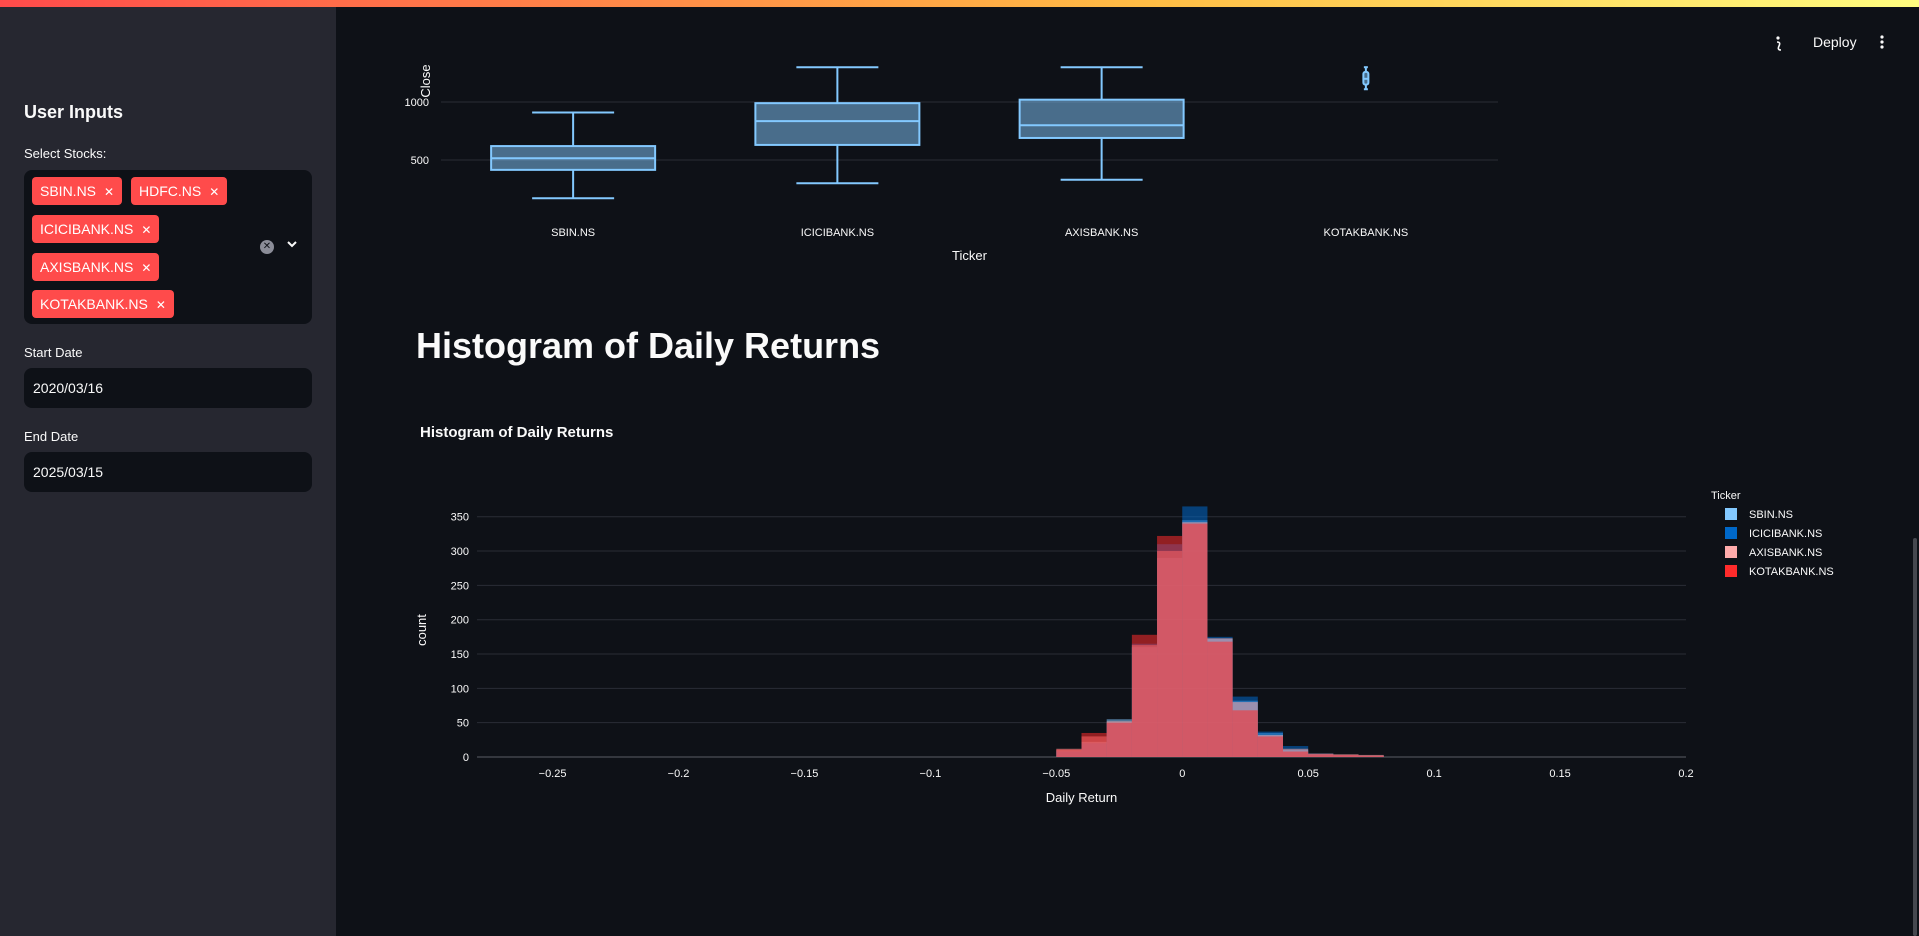 Image resolution: width=1919 pixels, height=936 pixels. Describe the element at coordinates (1771, 515) in the screenshot. I see `legend-label: SBIN.NS` at that location.